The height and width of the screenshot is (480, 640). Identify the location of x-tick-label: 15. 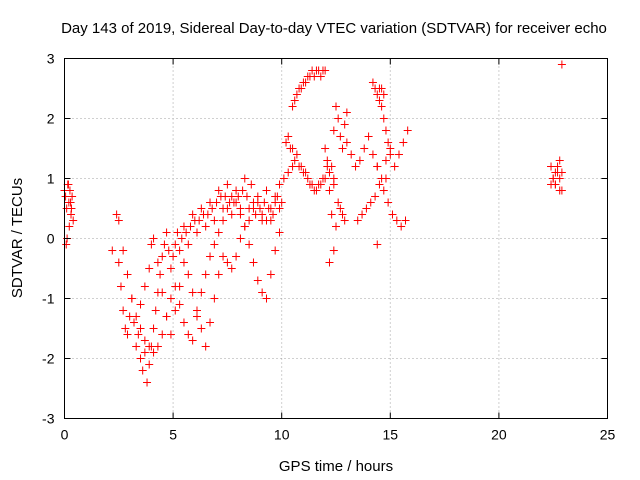
(391, 435).